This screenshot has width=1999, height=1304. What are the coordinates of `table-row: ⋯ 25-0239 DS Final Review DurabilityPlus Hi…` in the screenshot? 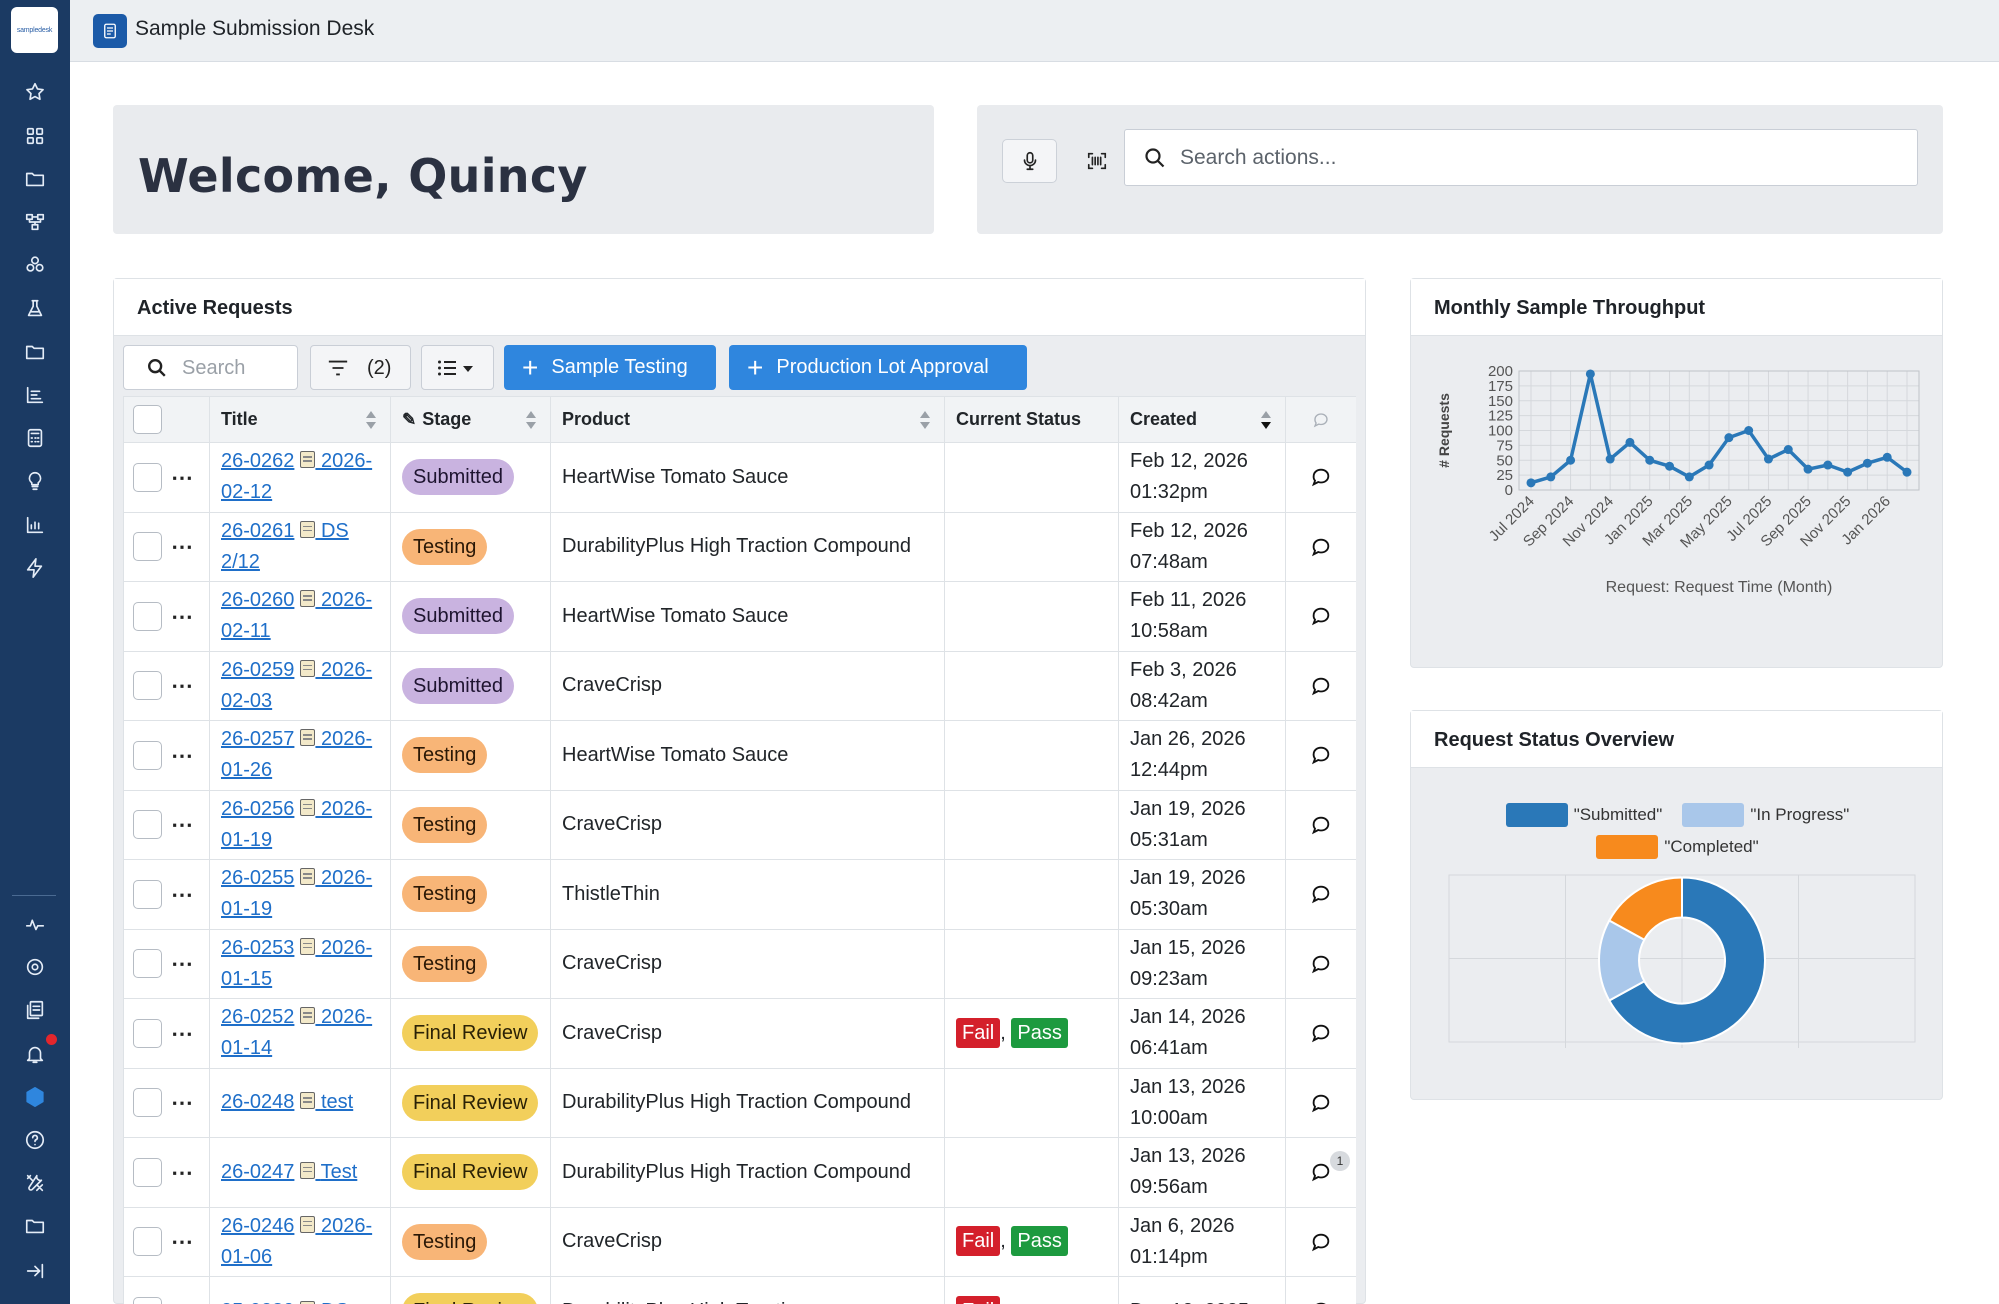 It's located at (739, 1290).